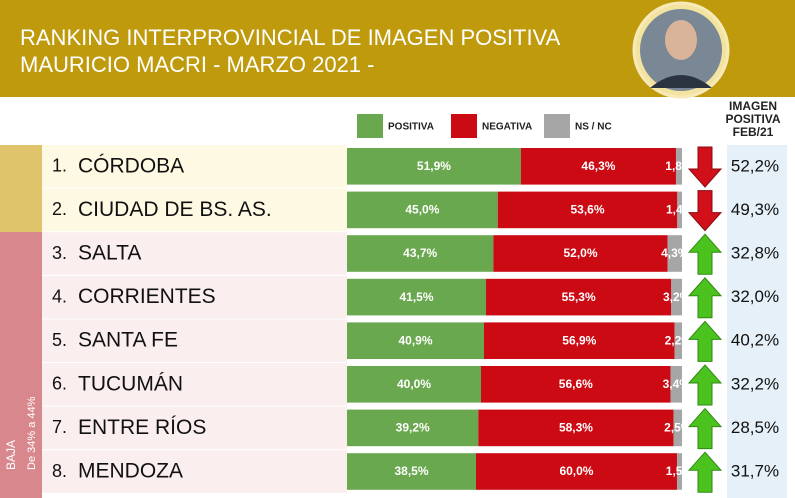 The width and height of the screenshot is (795, 498). I want to click on value-label: 43,7%, so click(420, 253).